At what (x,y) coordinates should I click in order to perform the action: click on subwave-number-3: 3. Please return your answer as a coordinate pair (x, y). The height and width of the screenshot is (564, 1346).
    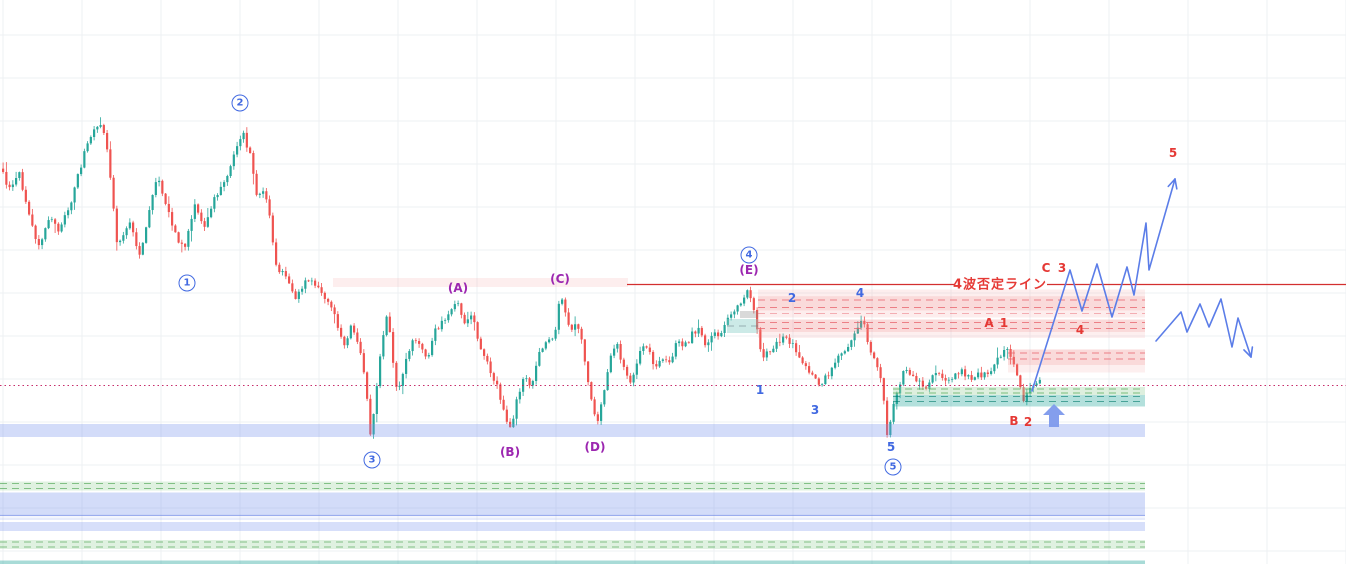
    Looking at the image, I should click on (815, 410).